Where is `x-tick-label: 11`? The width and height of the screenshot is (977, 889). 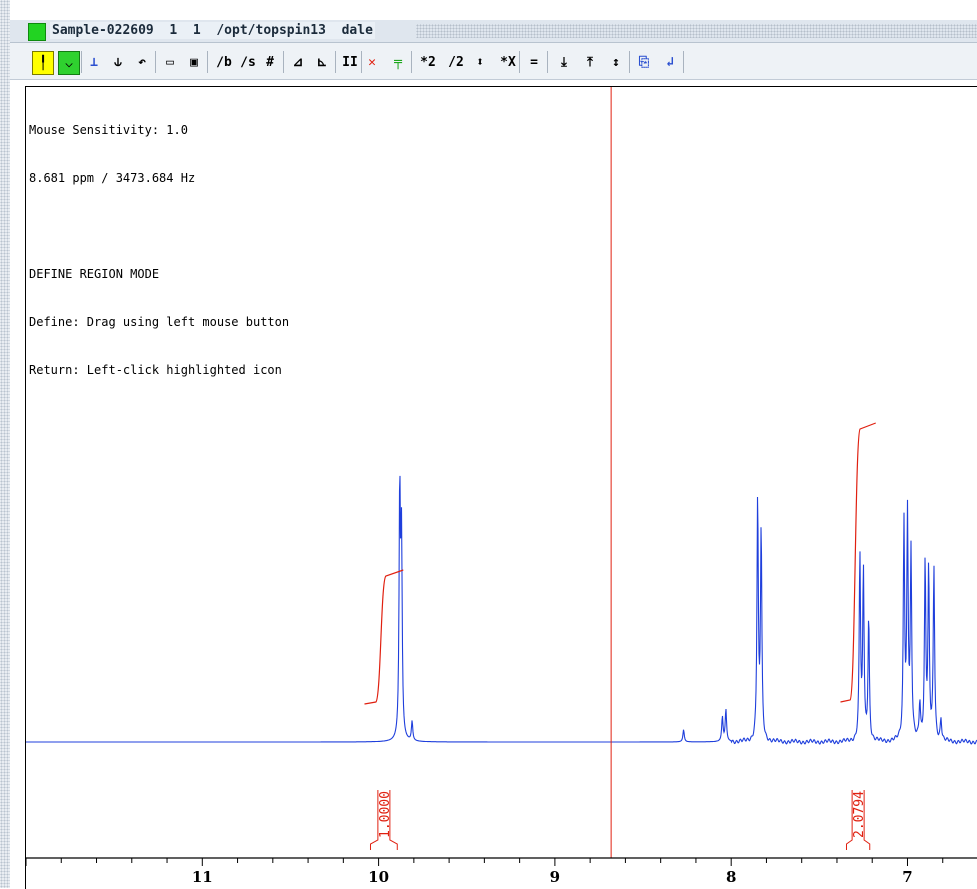
x-tick-label: 11 is located at coordinates (202, 877).